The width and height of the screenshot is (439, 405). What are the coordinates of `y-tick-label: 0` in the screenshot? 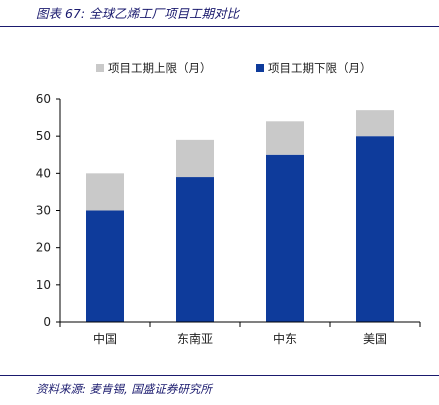 It's located at (47, 322).